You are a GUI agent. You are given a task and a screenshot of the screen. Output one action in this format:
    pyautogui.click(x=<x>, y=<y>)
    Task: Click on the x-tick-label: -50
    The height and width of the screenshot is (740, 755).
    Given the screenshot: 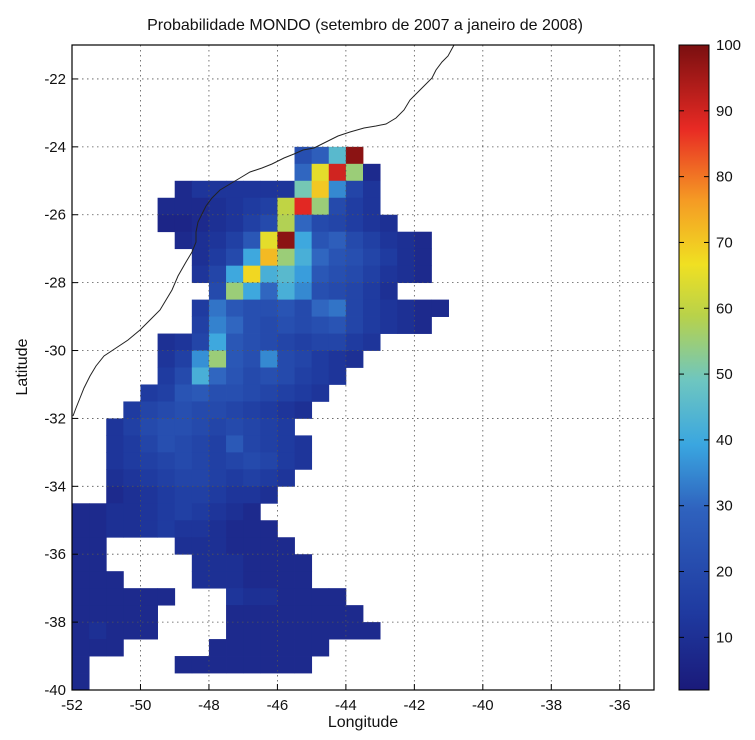 What is the action you would take?
    pyautogui.click(x=141, y=705)
    